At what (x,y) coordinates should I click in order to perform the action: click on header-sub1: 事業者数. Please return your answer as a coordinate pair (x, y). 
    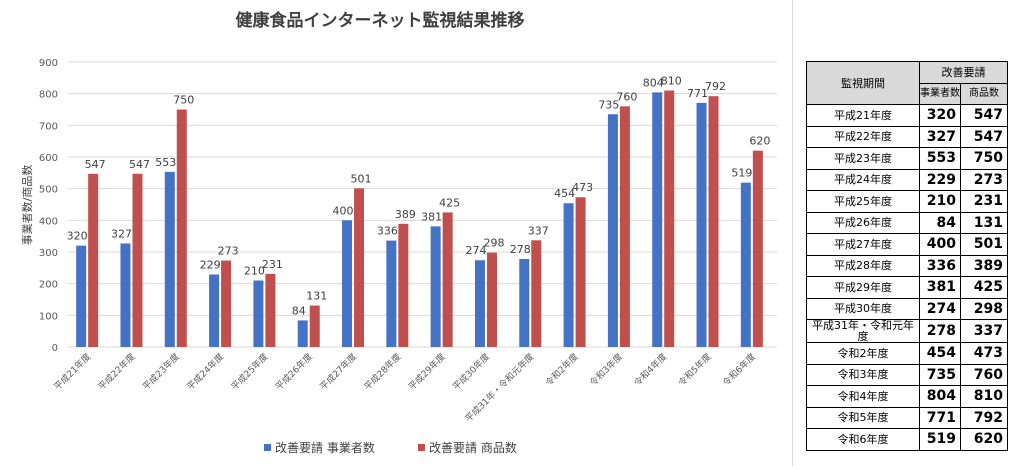
    Looking at the image, I should click on (940, 93).